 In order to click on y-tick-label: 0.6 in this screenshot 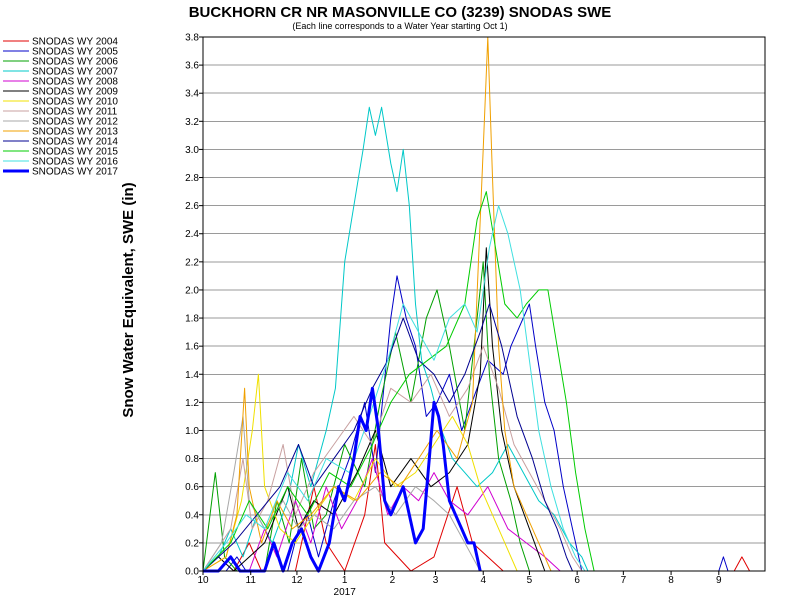, I will do `click(192, 487)`.